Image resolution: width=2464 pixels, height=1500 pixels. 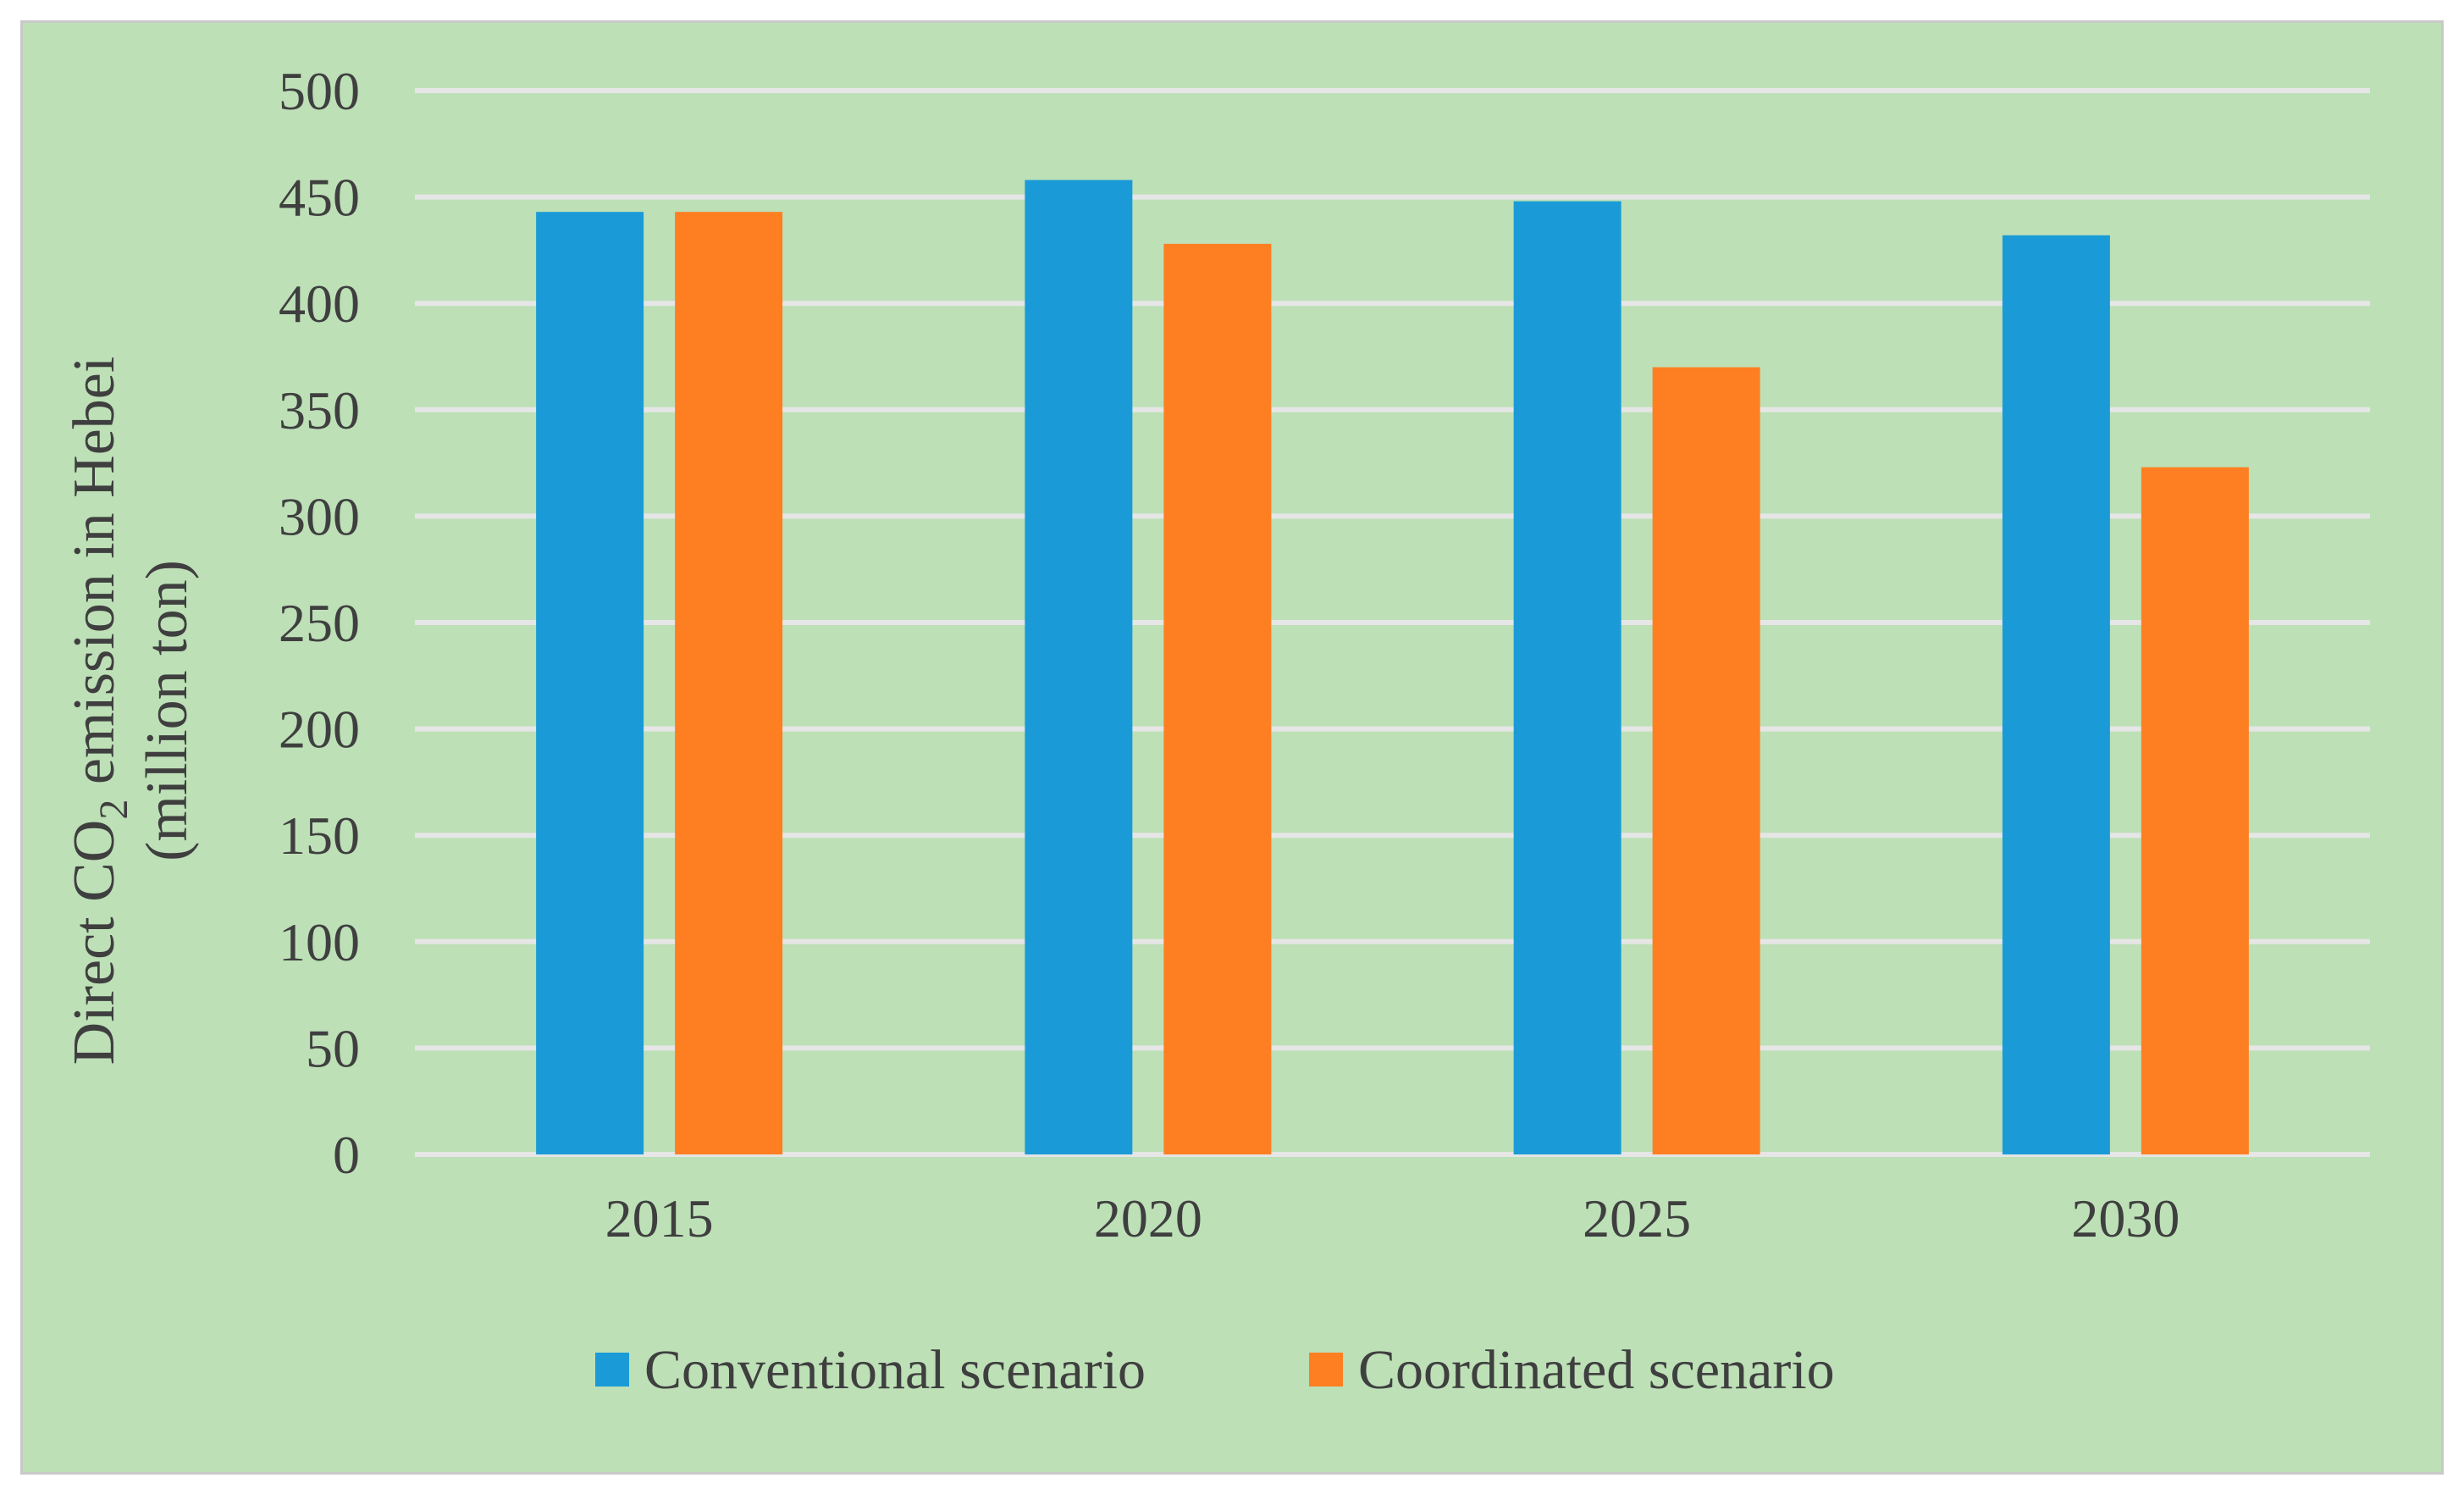 What do you see at coordinates (2125, 1218) in the screenshot?
I see `x-tick-label: 2030` at bounding box center [2125, 1218].